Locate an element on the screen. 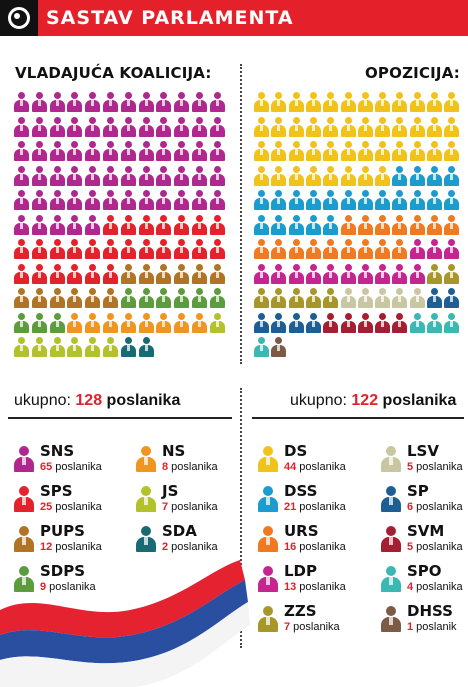 The image size is (468, 687). legend-item-sps: SPS 25 poslanika is located at coordinates (74, 500).